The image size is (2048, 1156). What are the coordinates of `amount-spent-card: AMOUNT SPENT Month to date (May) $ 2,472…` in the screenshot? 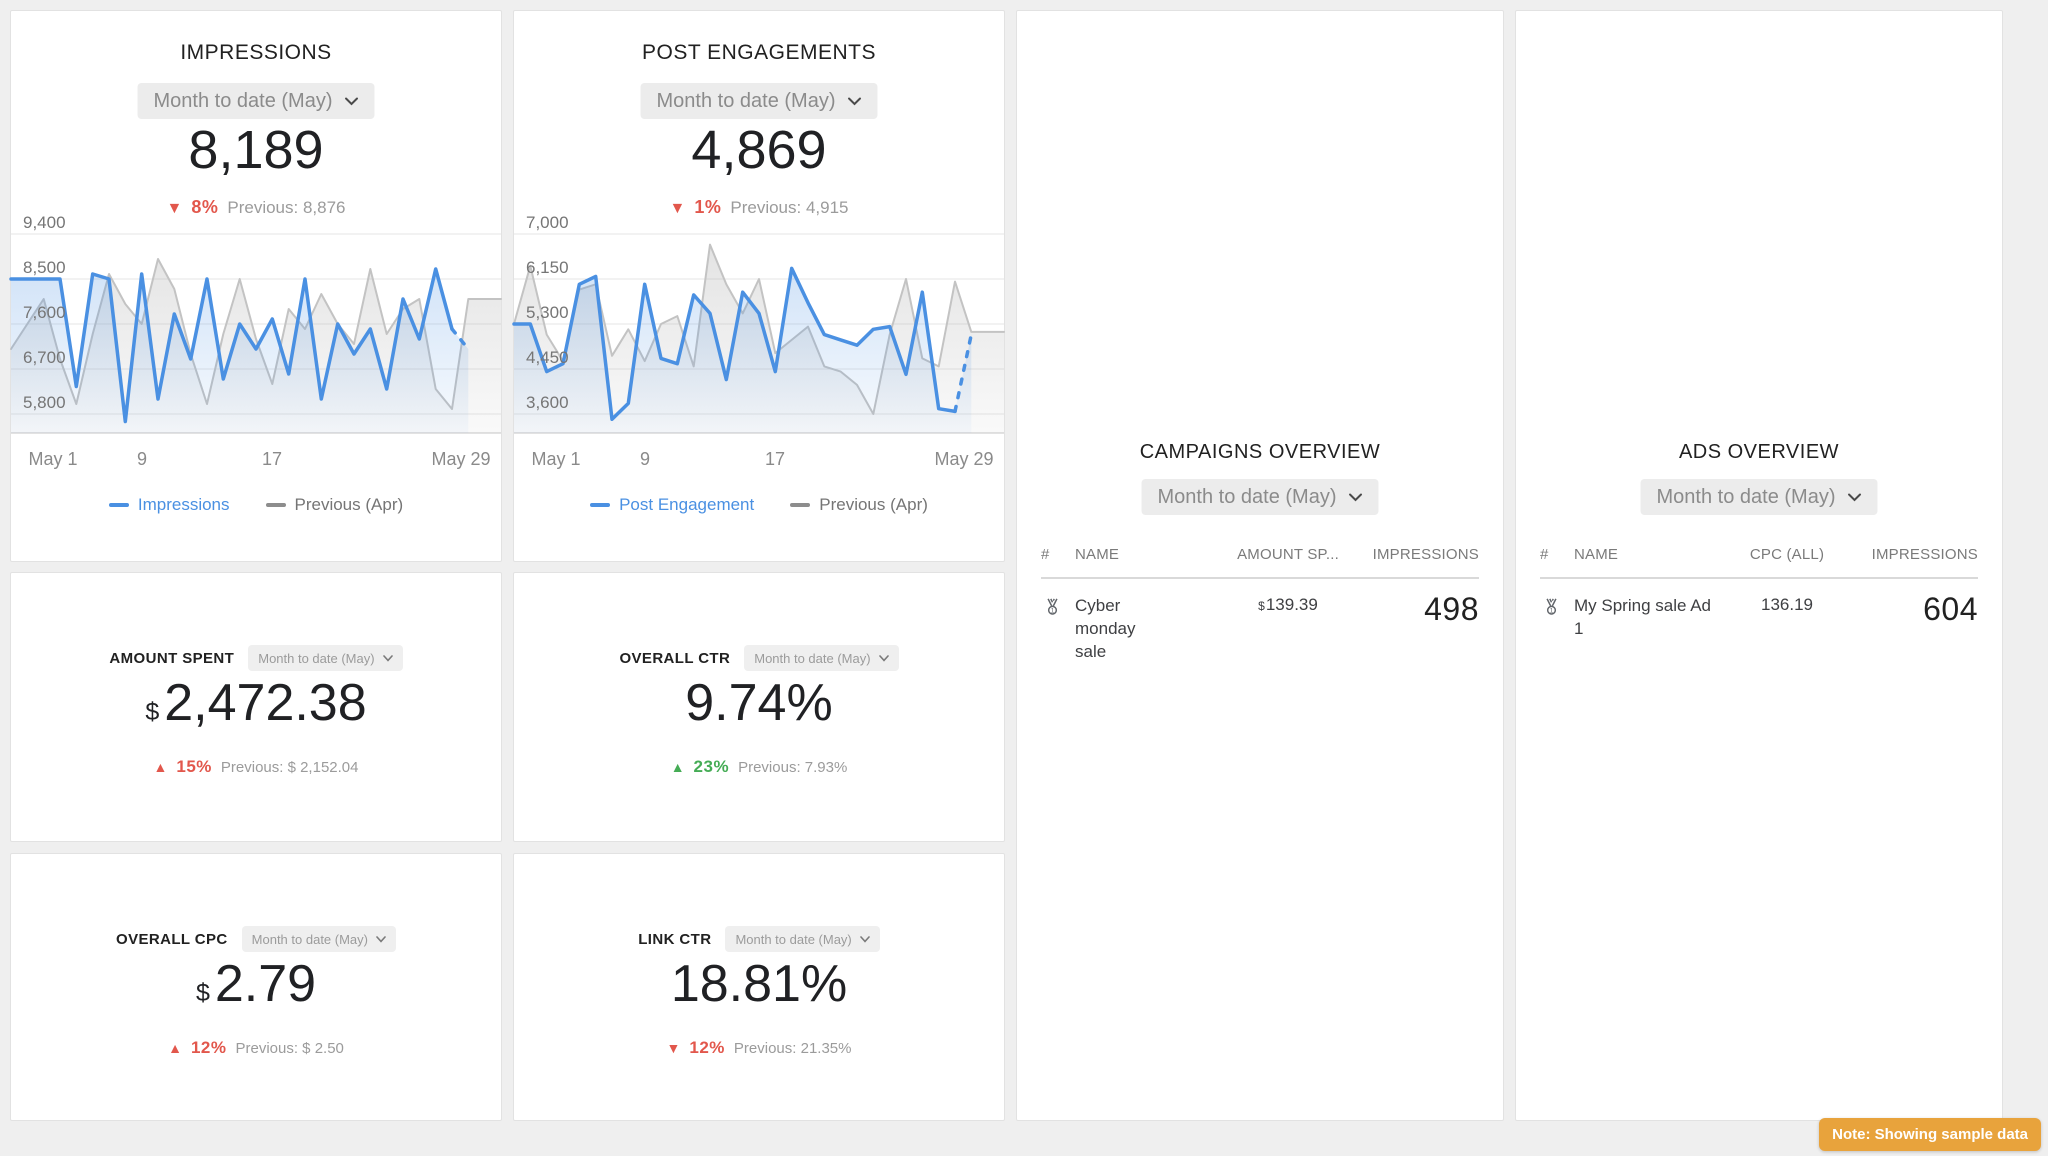 It's located at (256, 707).